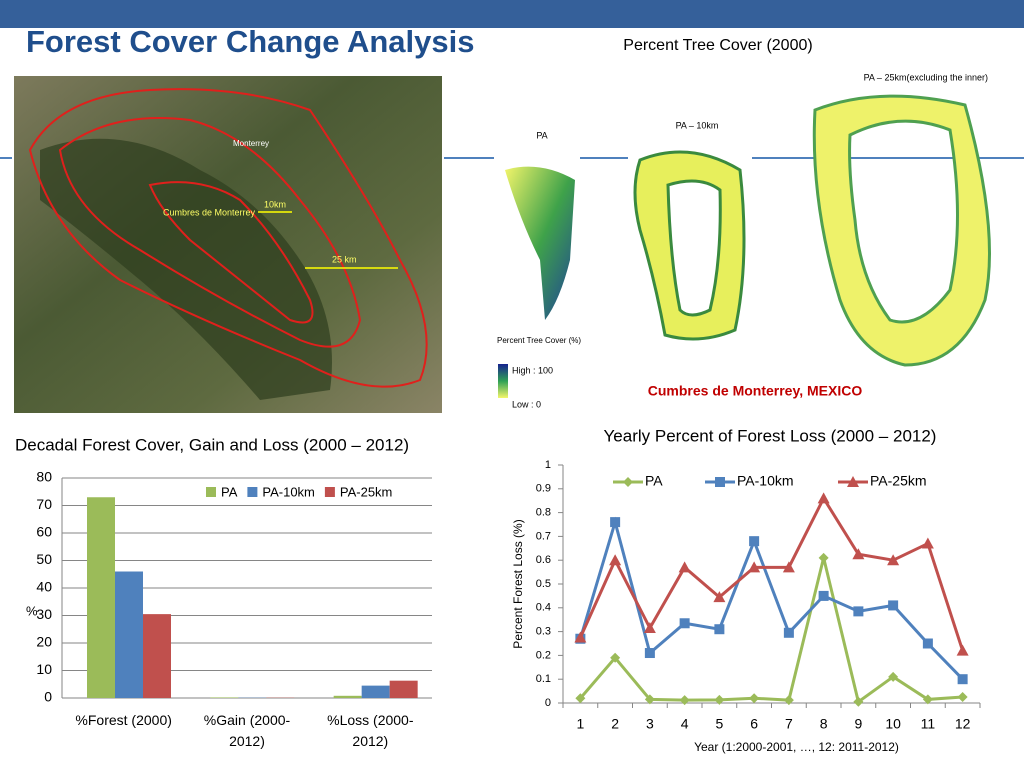 The width and height of the screenshot is (1024, 768). Describe the element at coordinates (209, 212) in the screenshot. I see `map-label: Cumbres de Monterrey` at that location.